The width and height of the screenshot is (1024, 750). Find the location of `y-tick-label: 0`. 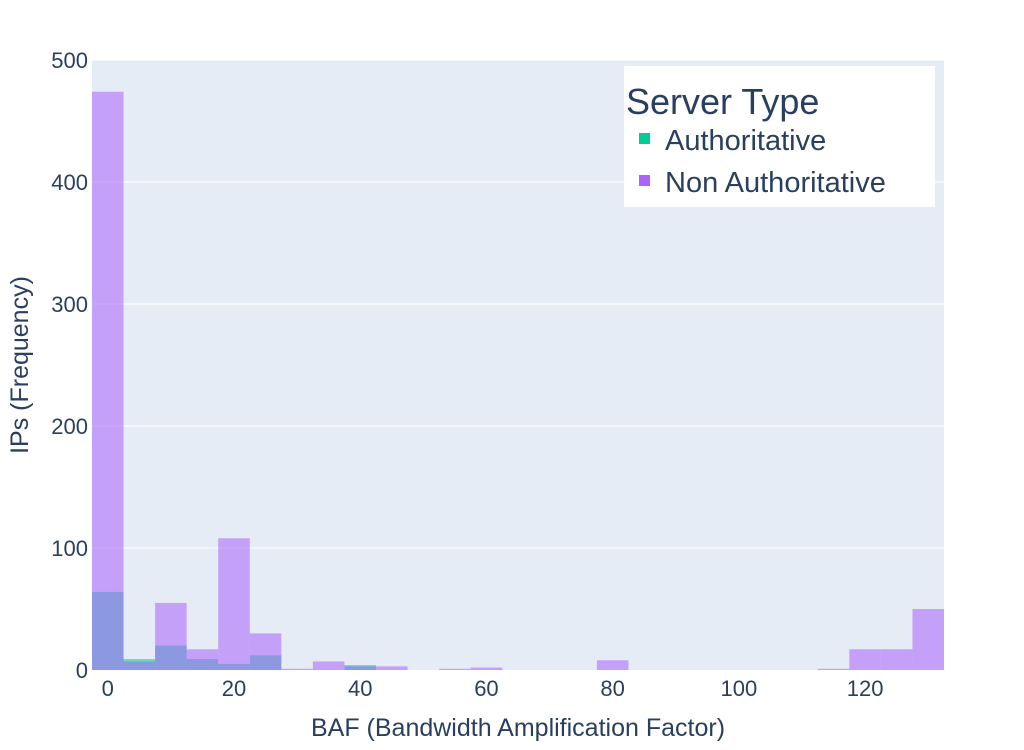

y-tick-label: 0 is located at coordinates (82, 670).